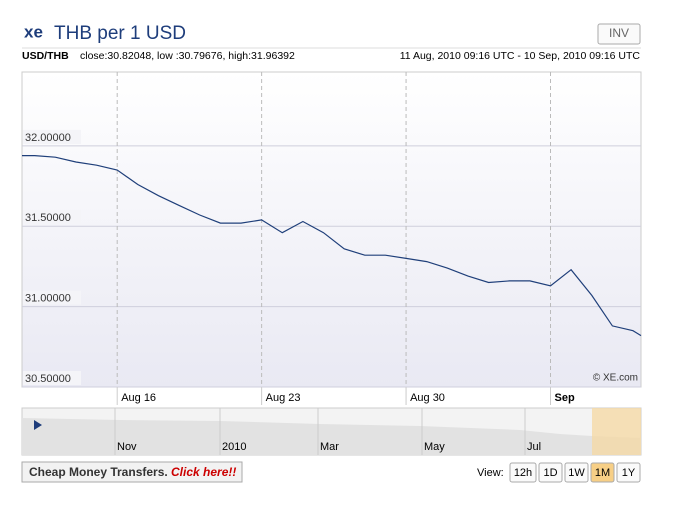 The width and height of the screenshot is (674, 507). Describe the element at coordinates (48, 218) in the screenshot. I see `y-tick-label: 31.50000` at that location.